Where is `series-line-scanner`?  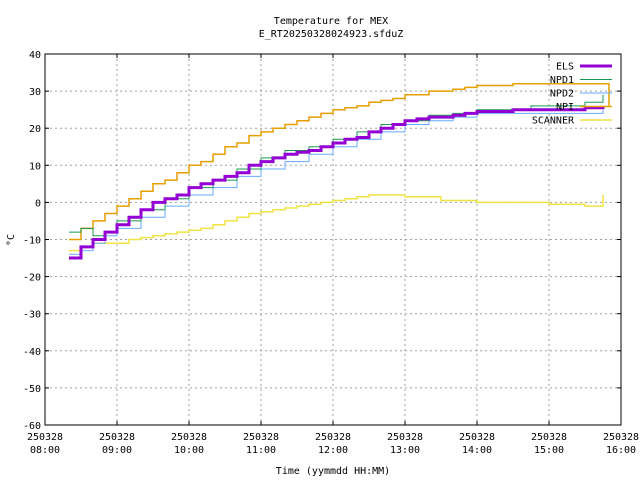 series-line-scanner is located at coordinates (336, 223).